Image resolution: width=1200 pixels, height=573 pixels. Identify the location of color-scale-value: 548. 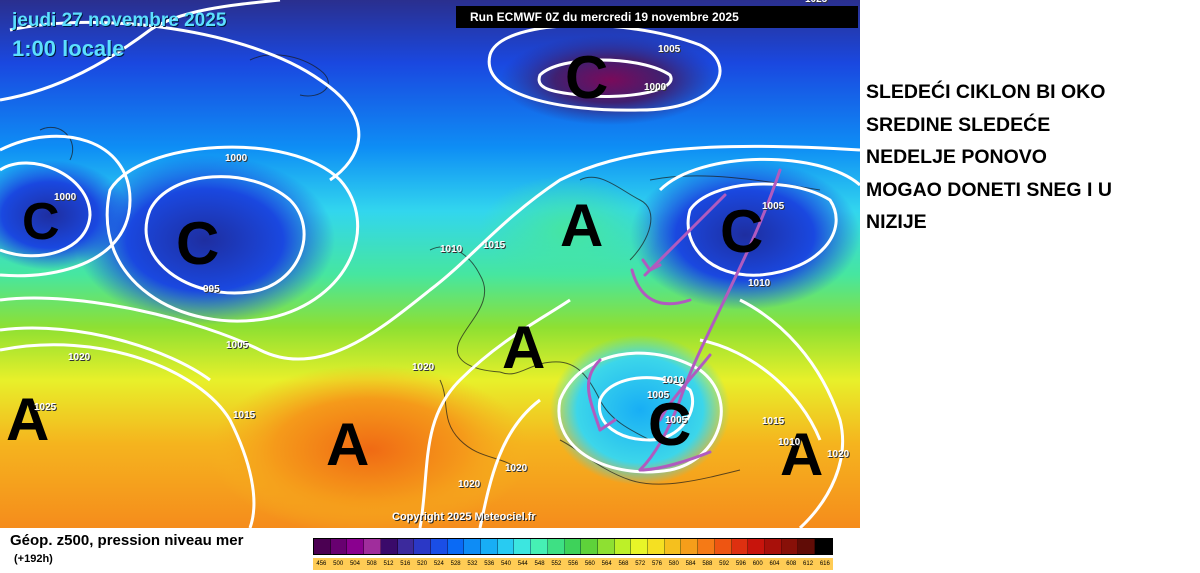
(539, 564).